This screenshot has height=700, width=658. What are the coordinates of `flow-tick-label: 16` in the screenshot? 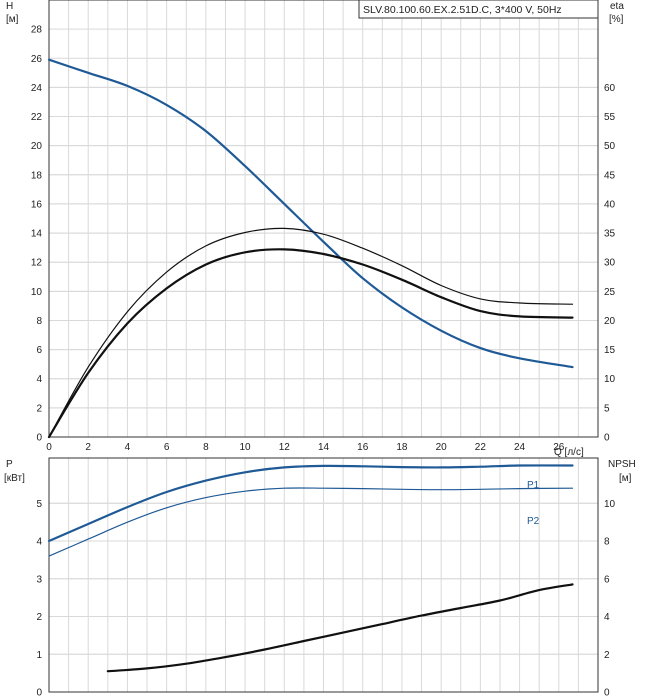 It's located at (363, 447).